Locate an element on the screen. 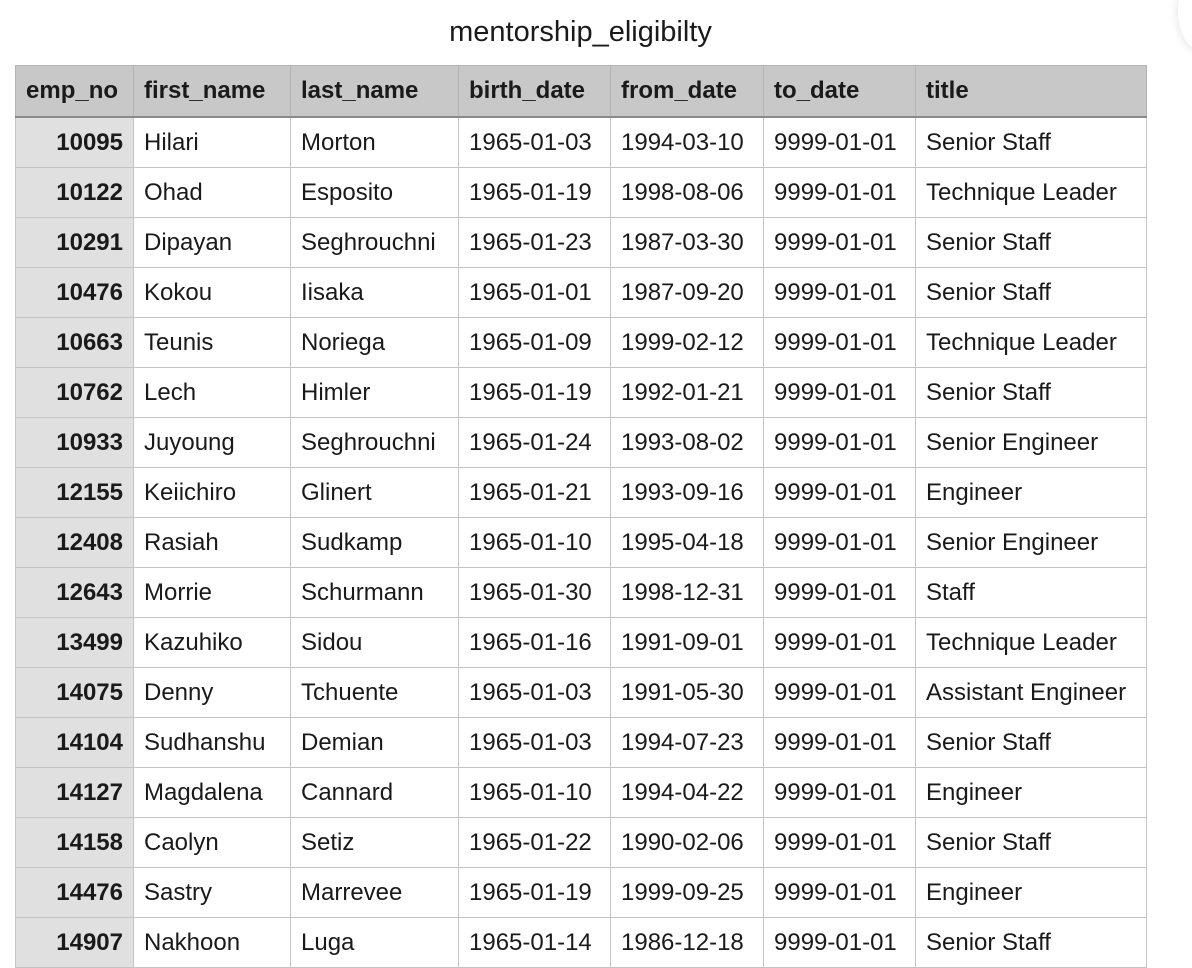 Image resolution: width=1192 pixels, height=968 pixels. birth-date-cell: 1965-01-23 is located at coordinates (534, 242).